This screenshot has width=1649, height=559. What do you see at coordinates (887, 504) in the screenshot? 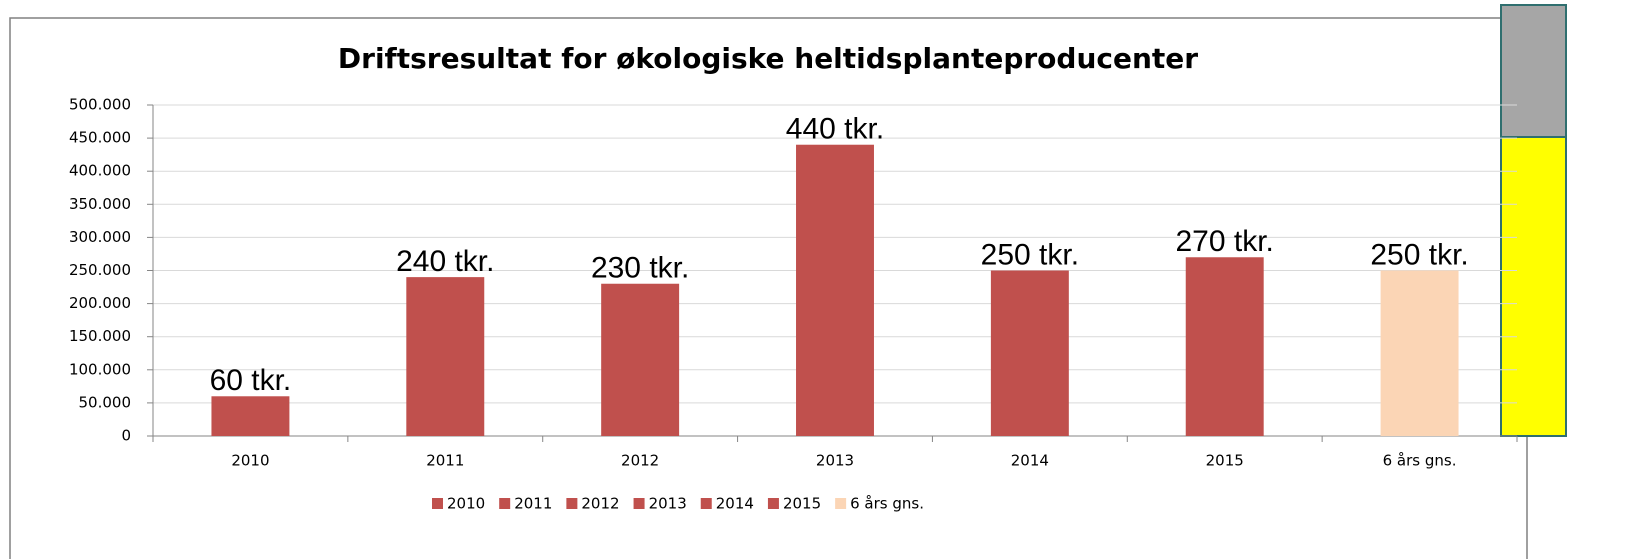
I see `legend-label: 6 års gns.` at bounding box center [887, 504].